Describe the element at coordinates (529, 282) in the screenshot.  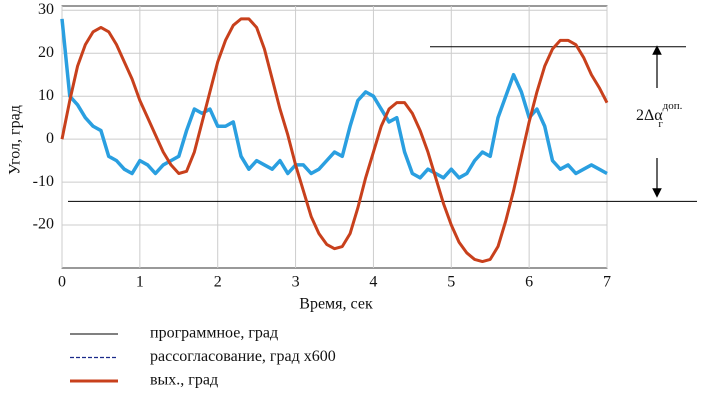
I see `x-tick-label: 6` at that location.